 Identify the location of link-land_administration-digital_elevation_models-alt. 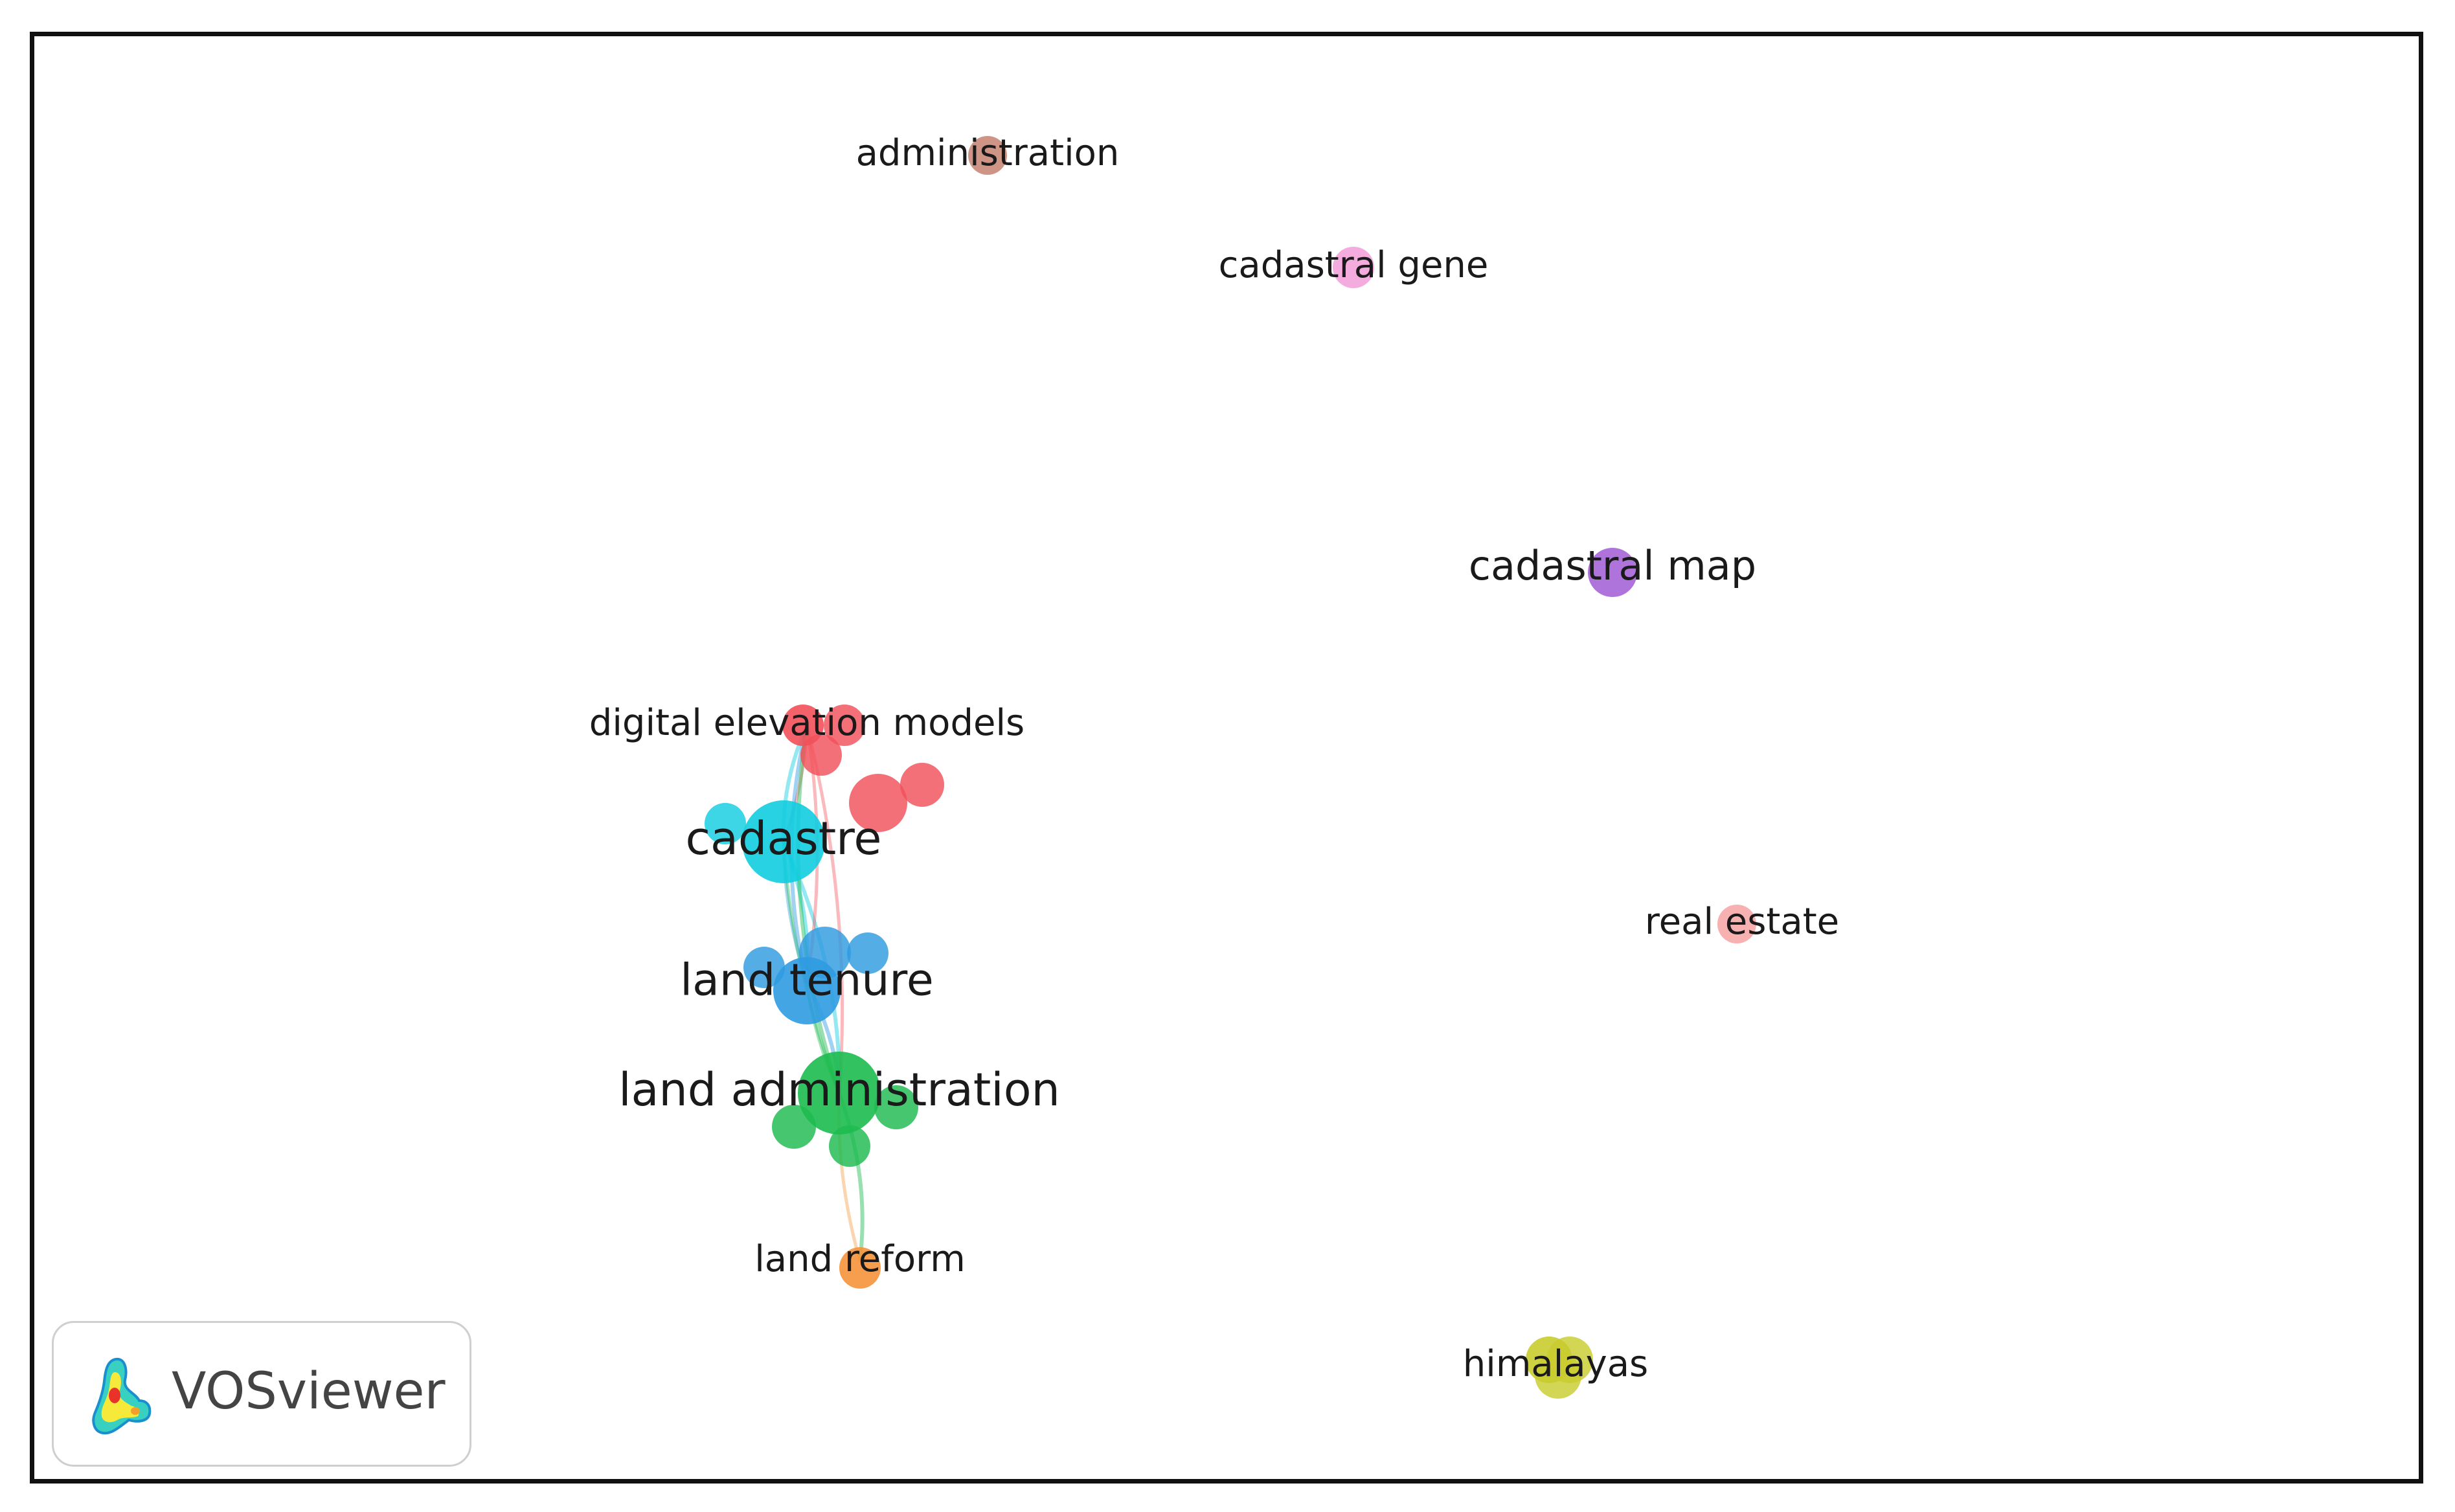
(824, 909).